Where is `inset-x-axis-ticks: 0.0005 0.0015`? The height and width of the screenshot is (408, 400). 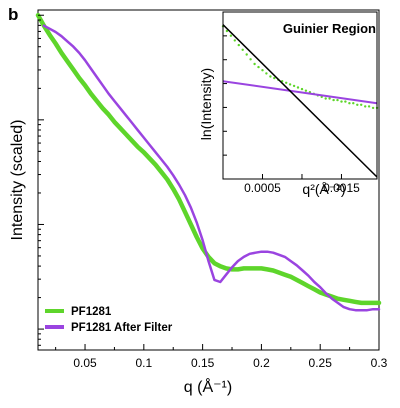 inset-x-axis-ticks: 0.0005 0.0015 is located at coordinates (302, 184).